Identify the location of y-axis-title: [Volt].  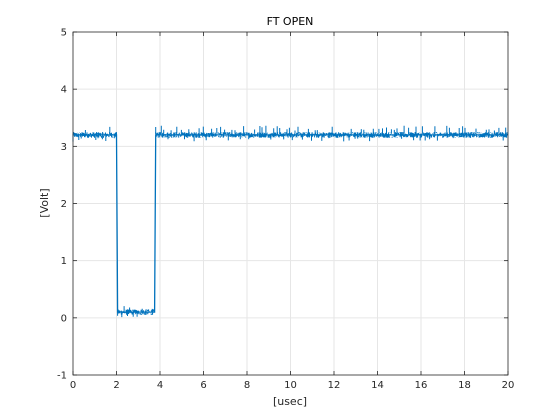
(44, 202).